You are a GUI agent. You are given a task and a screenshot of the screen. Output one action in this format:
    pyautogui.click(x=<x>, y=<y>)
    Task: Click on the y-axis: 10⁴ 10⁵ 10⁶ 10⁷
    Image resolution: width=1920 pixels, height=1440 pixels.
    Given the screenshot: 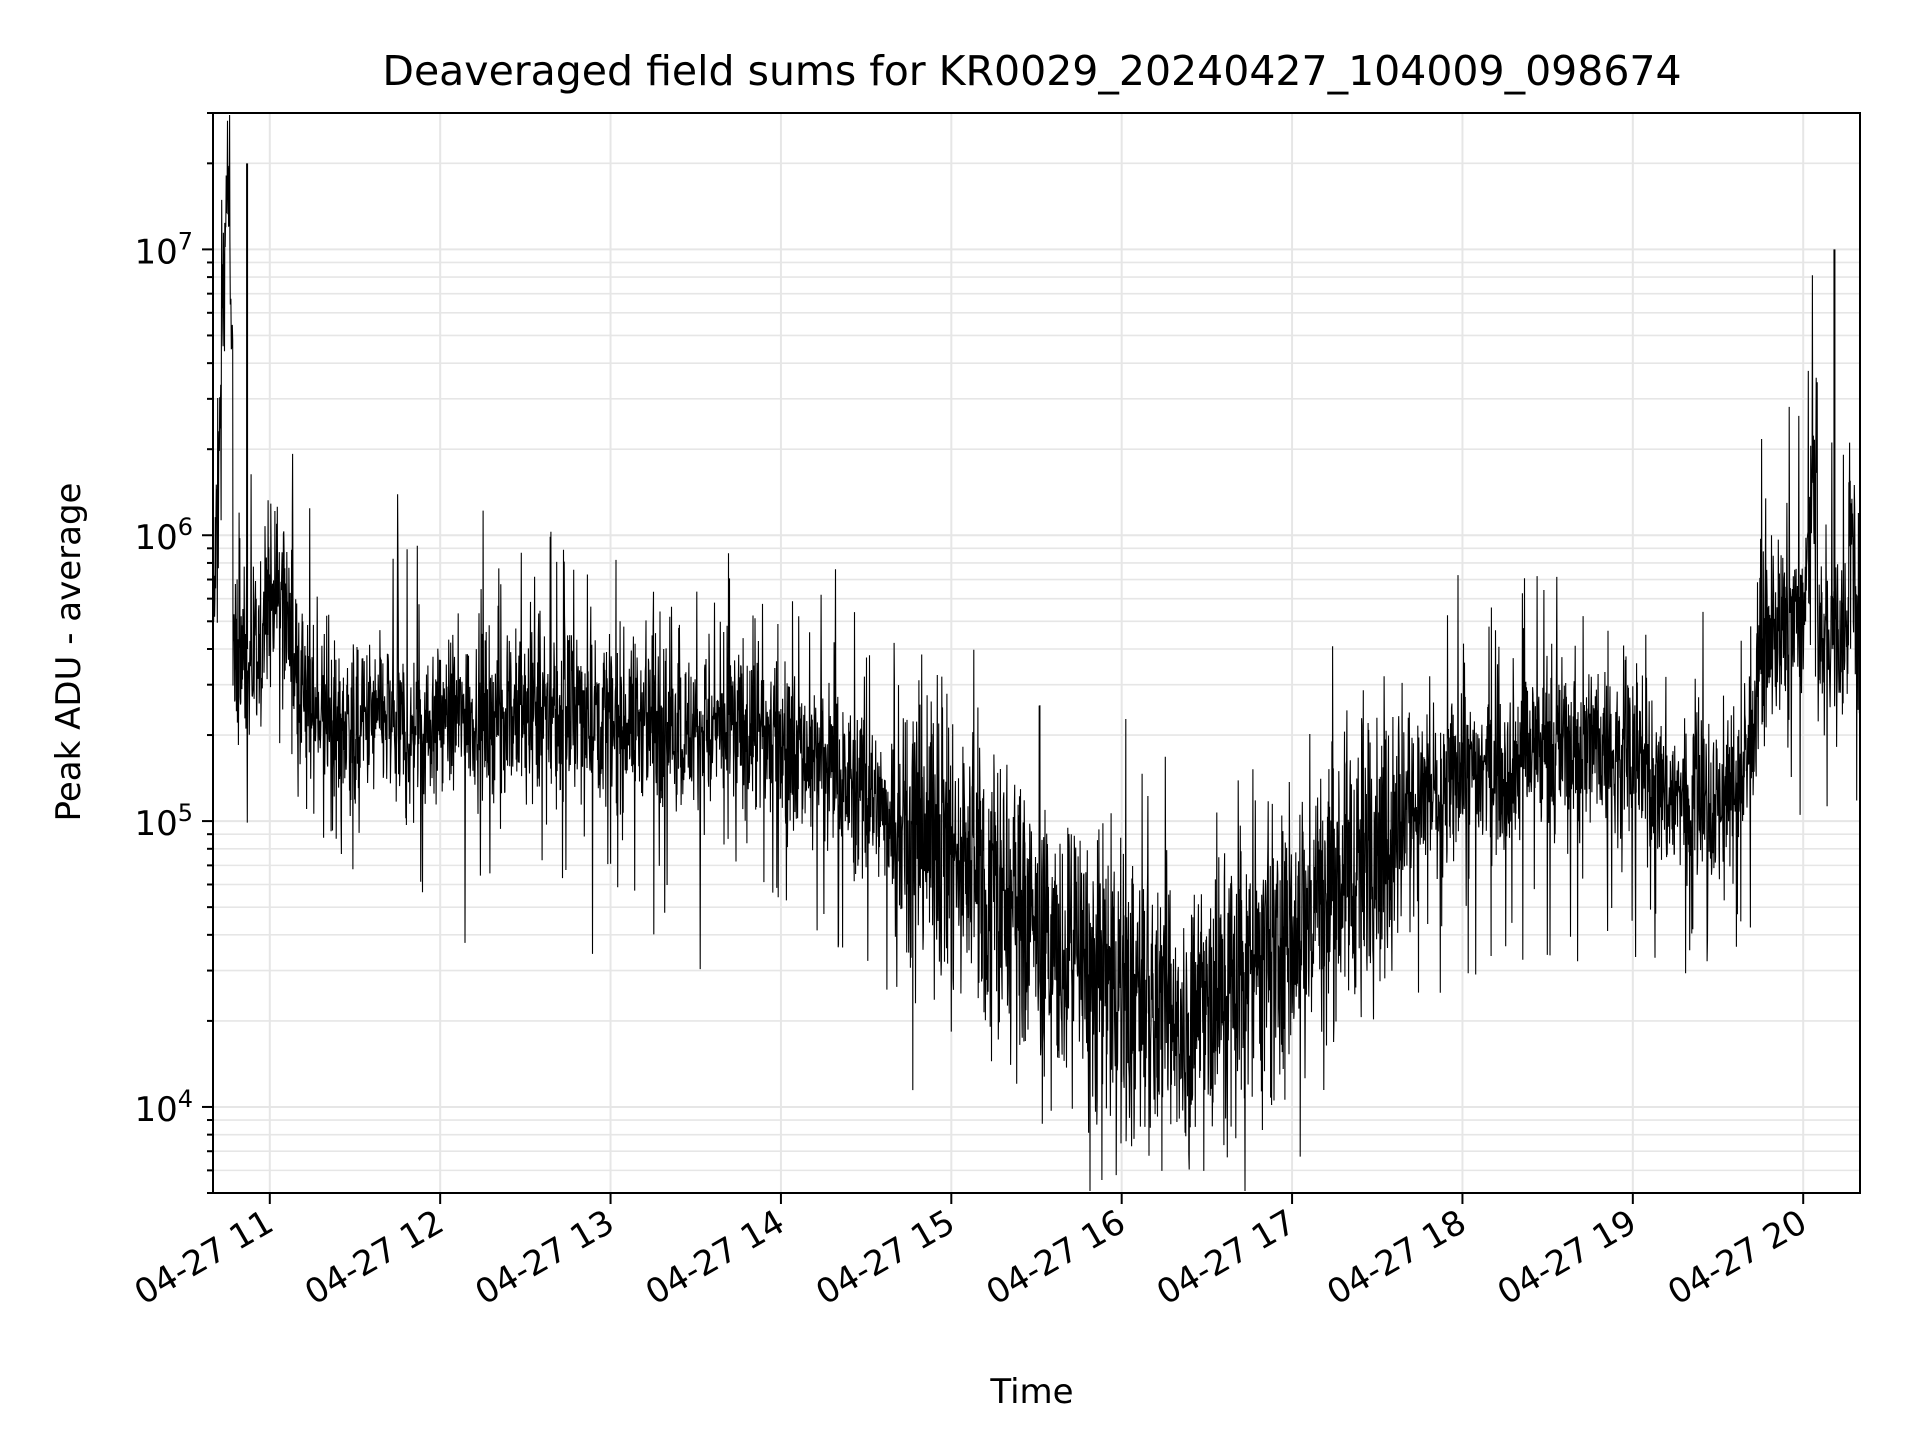 What is the action you would take?
    pyautogui.click(x=173, y=653)
    